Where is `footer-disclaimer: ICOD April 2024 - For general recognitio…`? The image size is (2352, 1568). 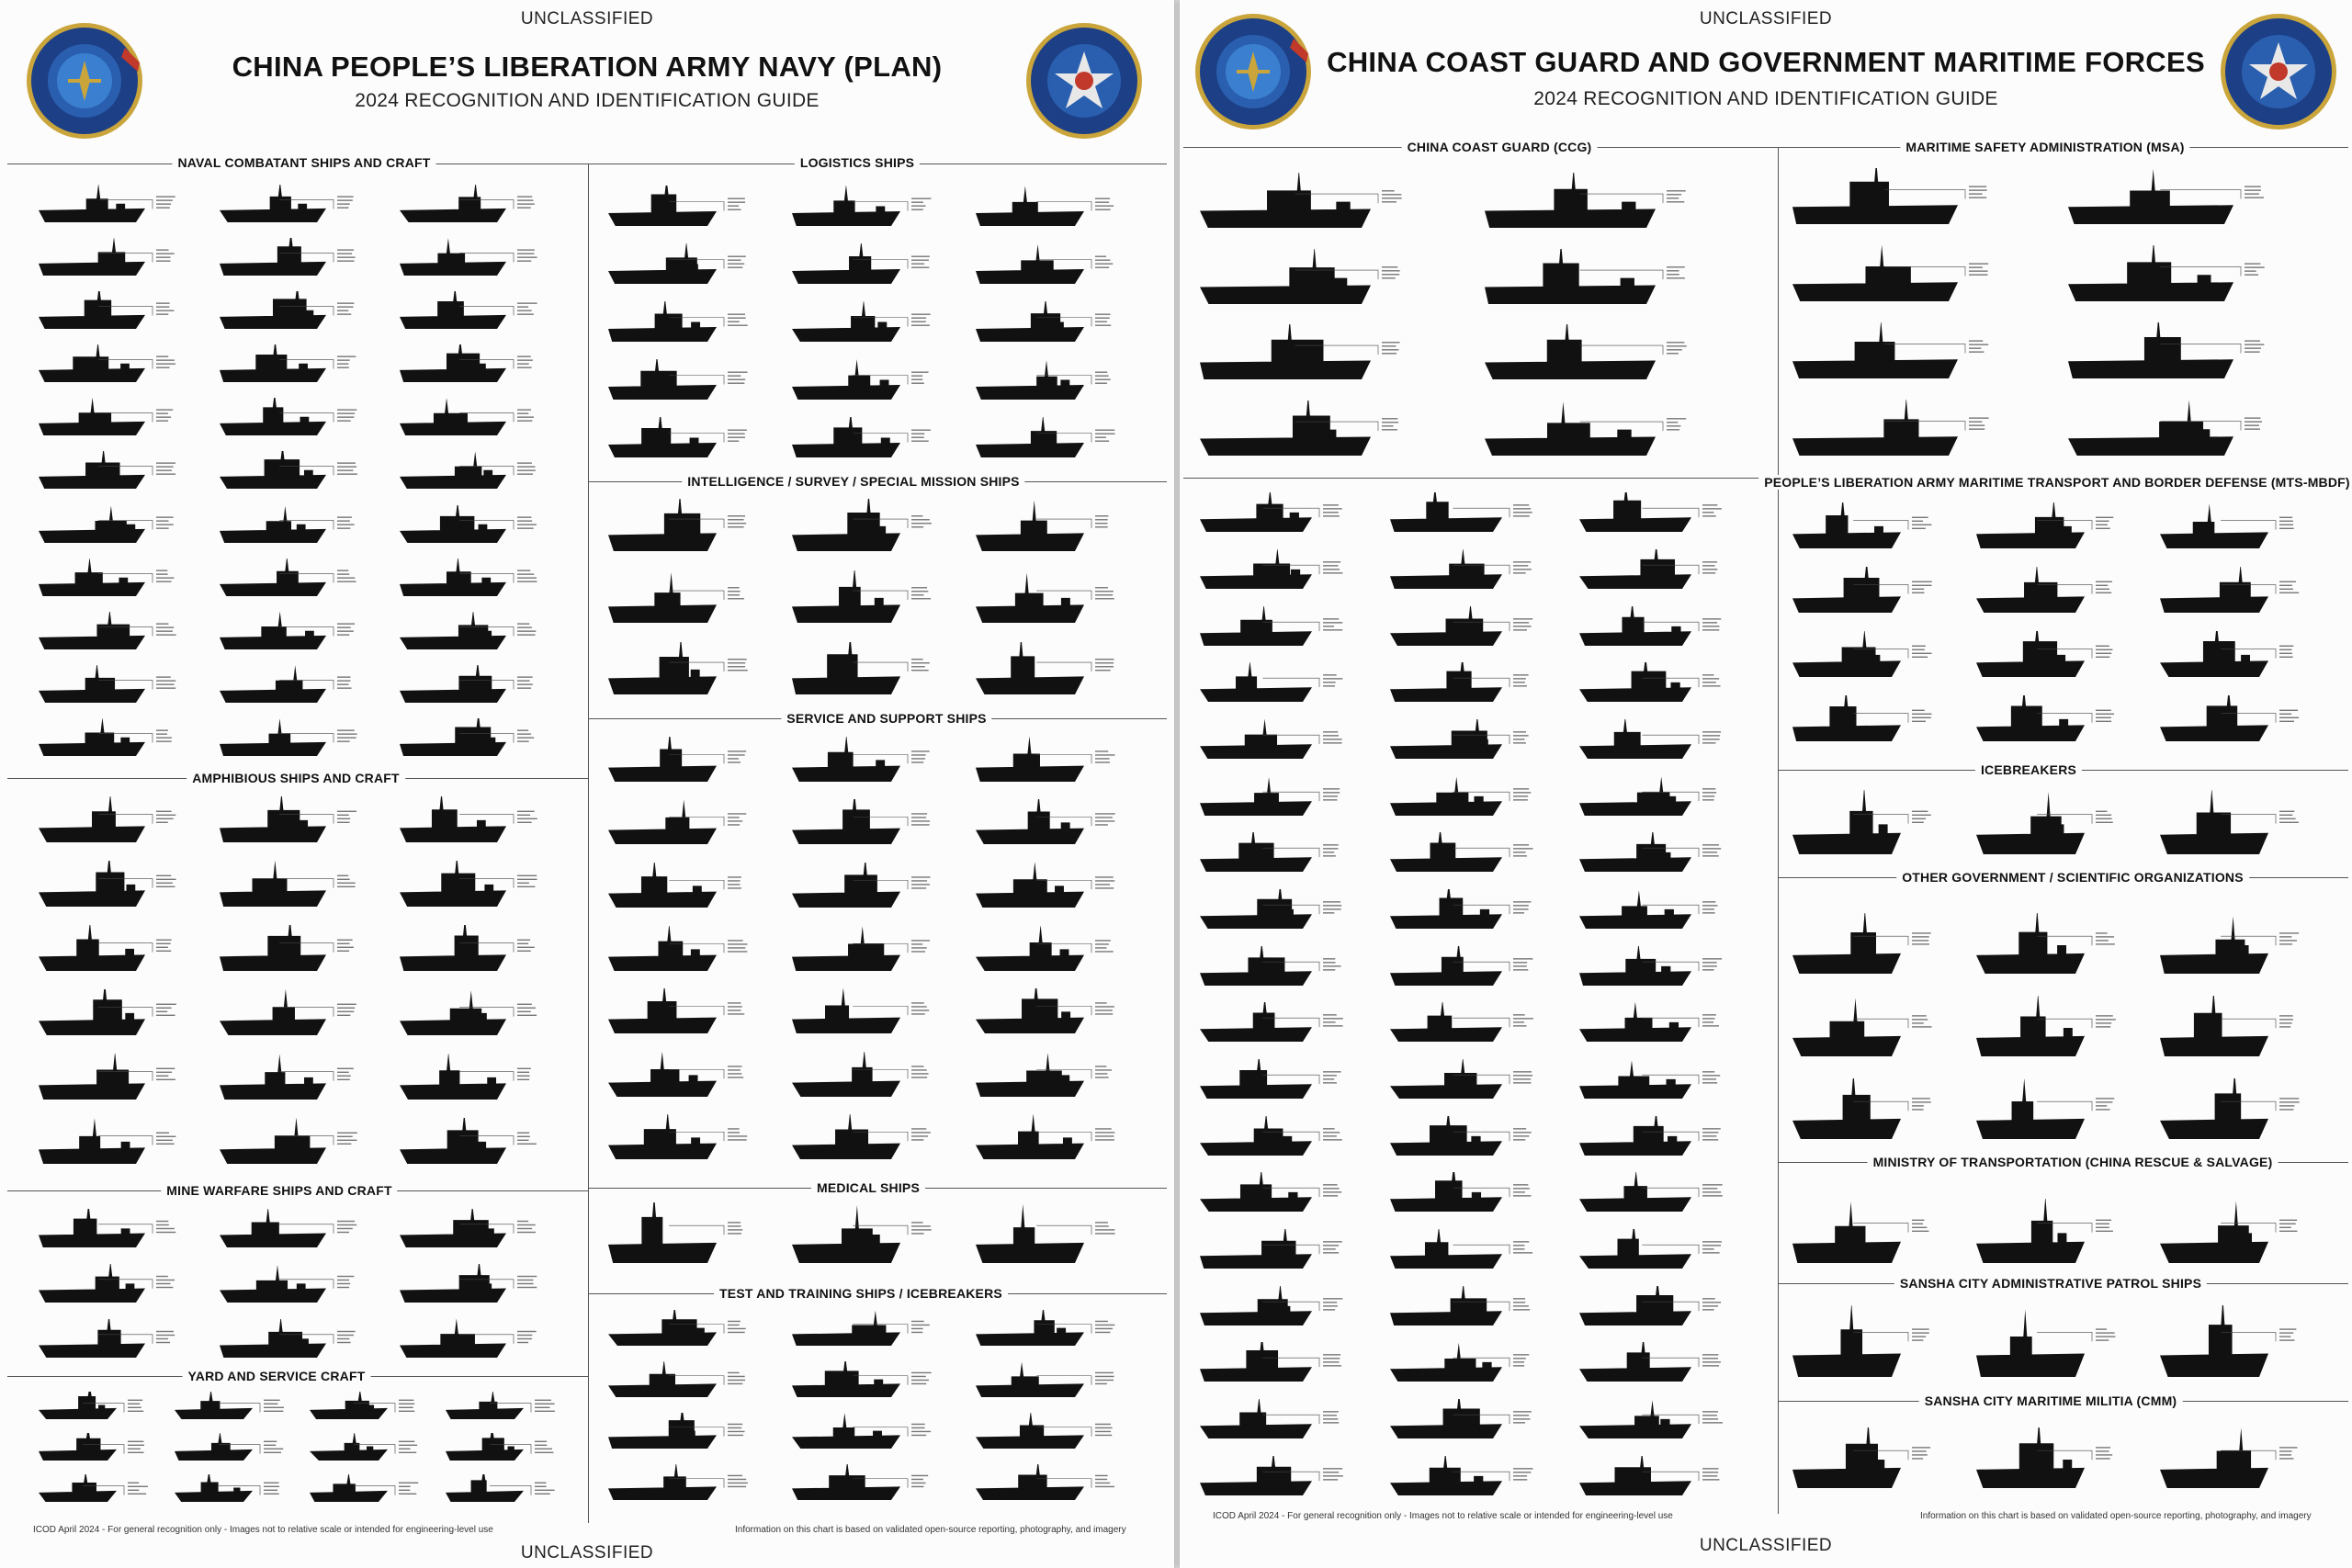
footer-disclaimer: ICOD April 2024 - For general recognitio… is located at coordinates (1443, 1516).